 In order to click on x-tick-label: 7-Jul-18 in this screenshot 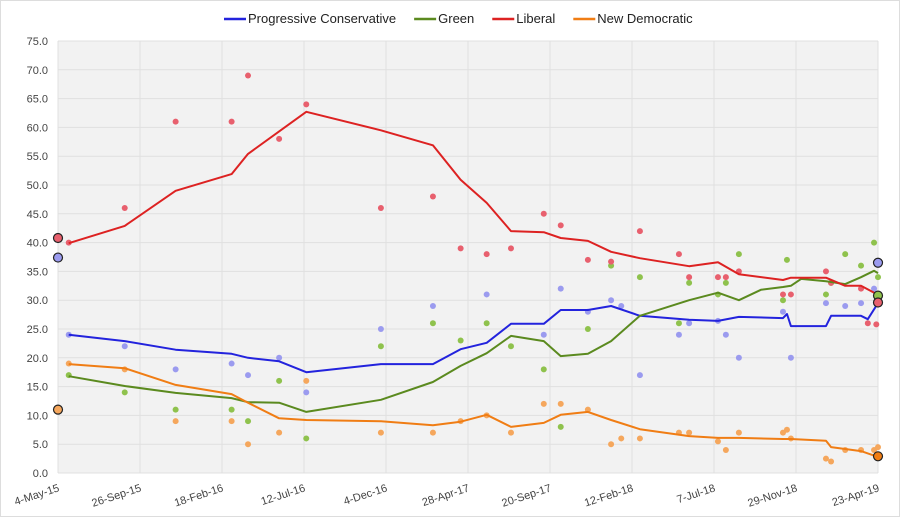, I will do `click(696, 494)`.